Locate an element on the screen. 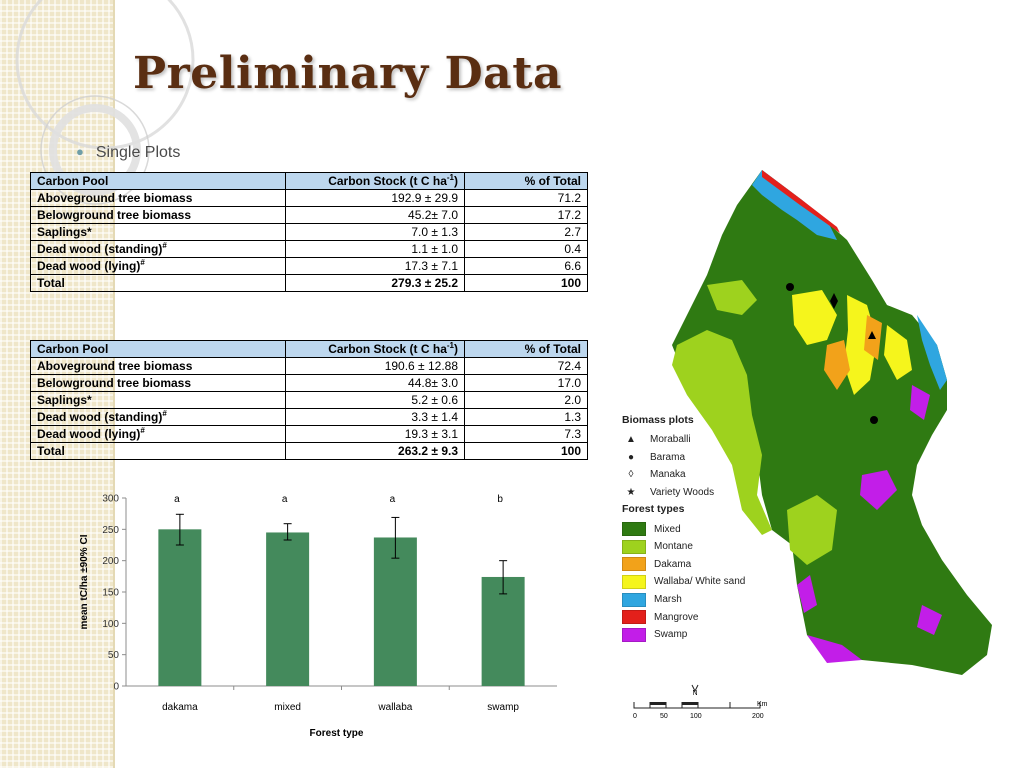 This screenshot has height=768, width=1024. row-stock: 44.8± 3.0 is located at coordinates (375, 383).